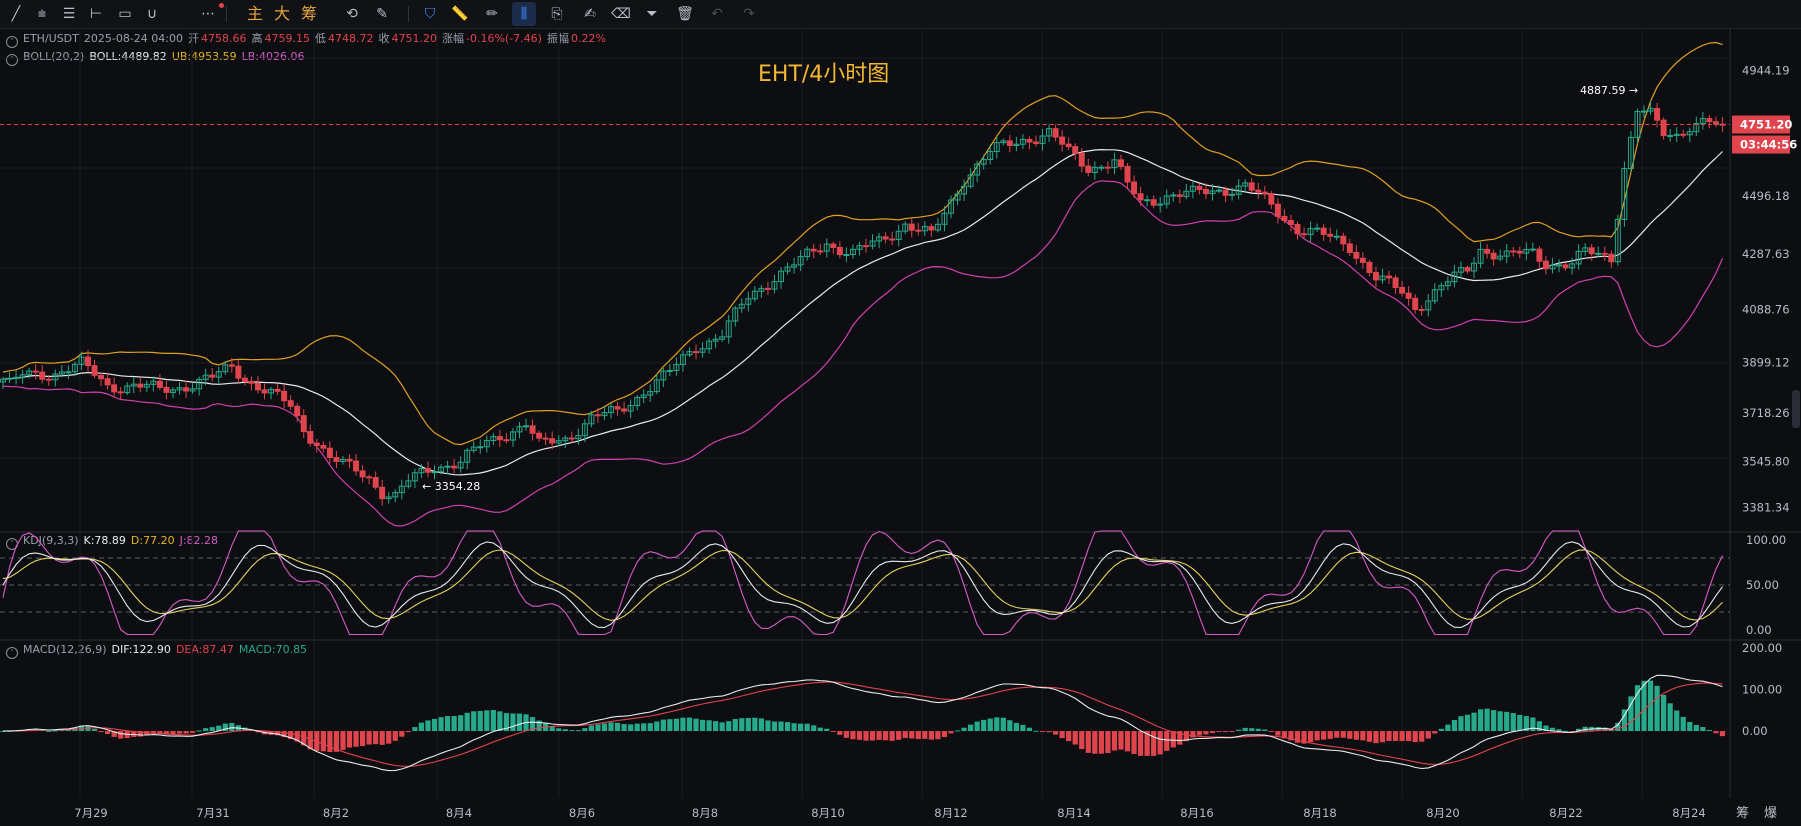 The width and height of the screenshot is (1801, 826). What do you see at coordinates (281, 13) in the screenshot?
I see `big-button: 大` at bounding box center [281, 13].